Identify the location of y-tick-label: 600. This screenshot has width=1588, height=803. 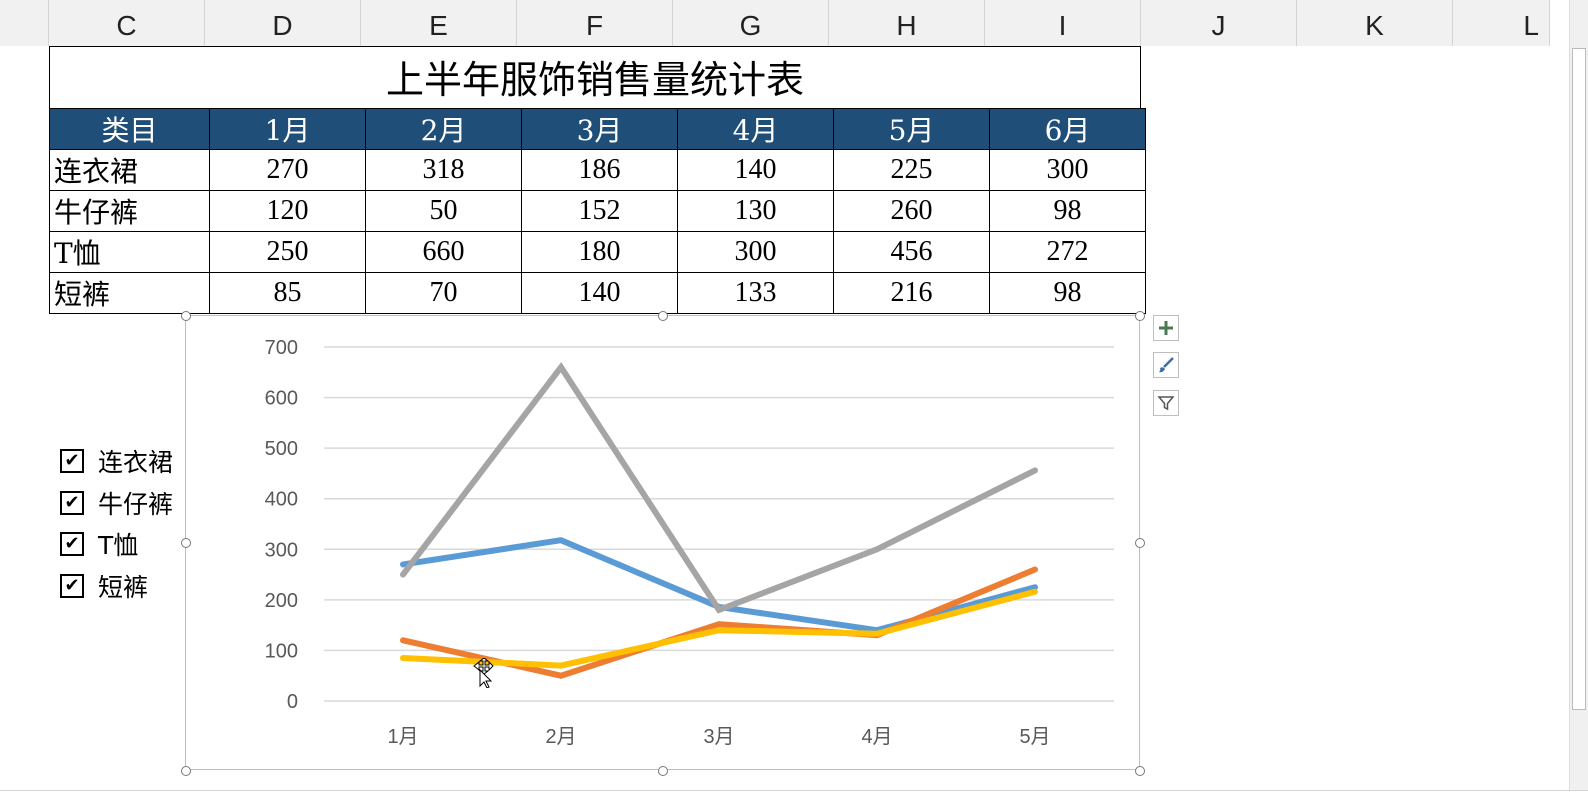
(281, 399).